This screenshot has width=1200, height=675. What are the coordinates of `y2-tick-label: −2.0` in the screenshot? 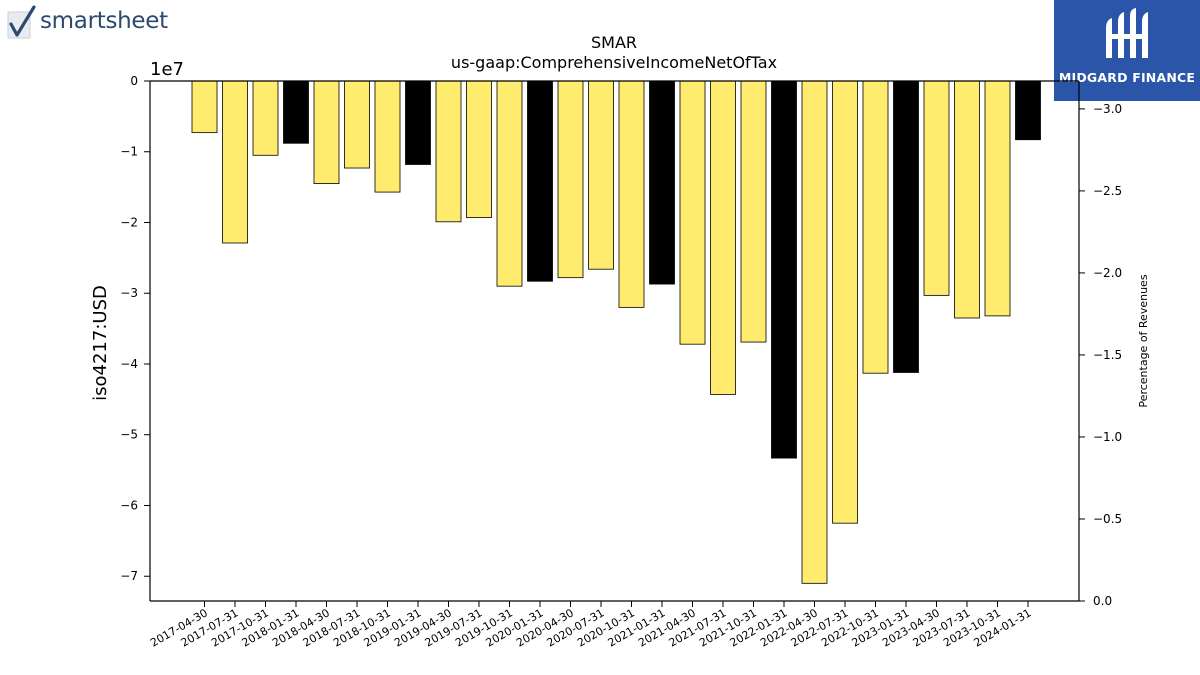 It's located at (1107, 273).